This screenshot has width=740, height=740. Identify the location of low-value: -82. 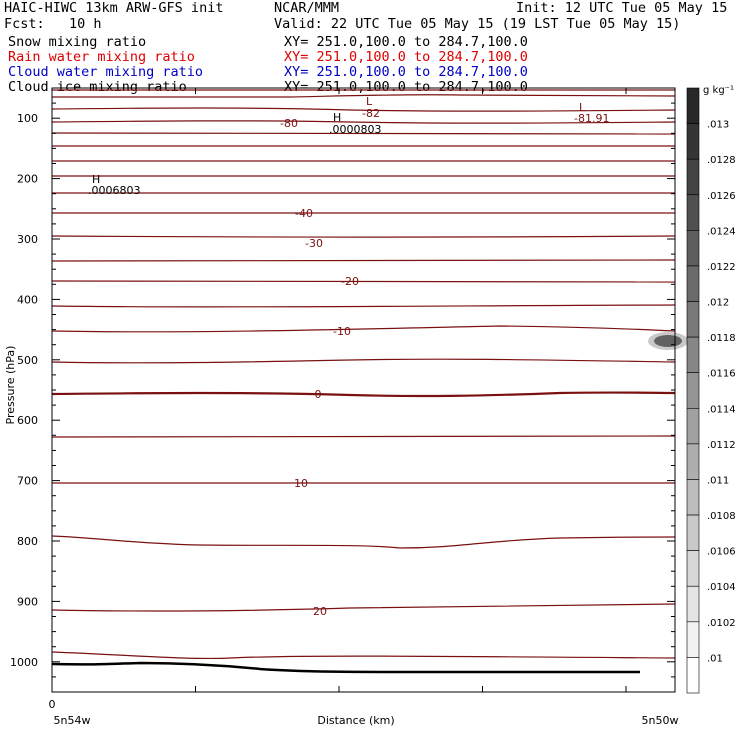
(371, 113).